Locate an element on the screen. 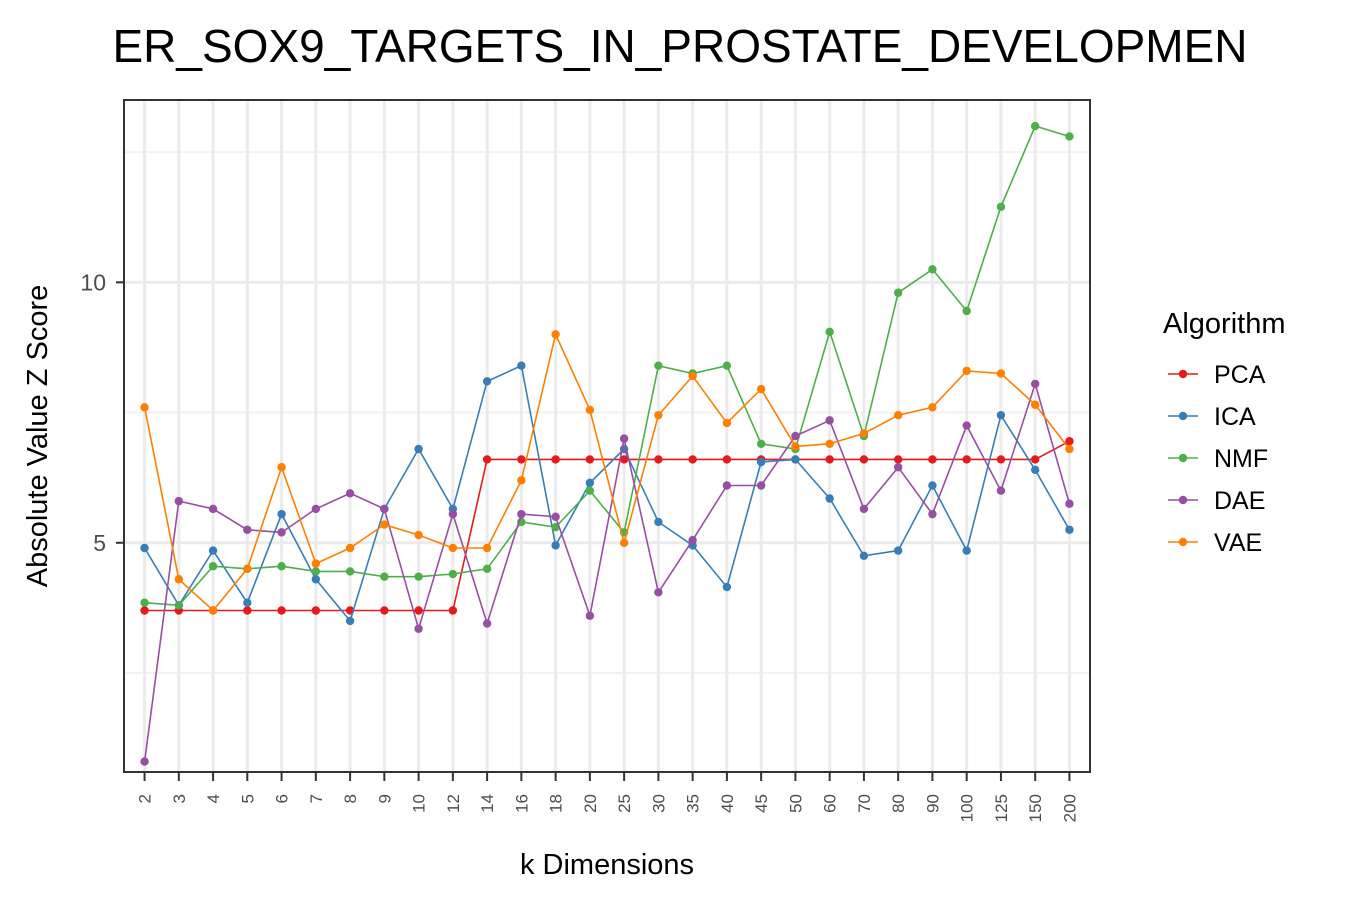 Image resolution: width=1350 pixels, height=900 pixels. x-tick-label: 14 is located at coordinates (487, 803).